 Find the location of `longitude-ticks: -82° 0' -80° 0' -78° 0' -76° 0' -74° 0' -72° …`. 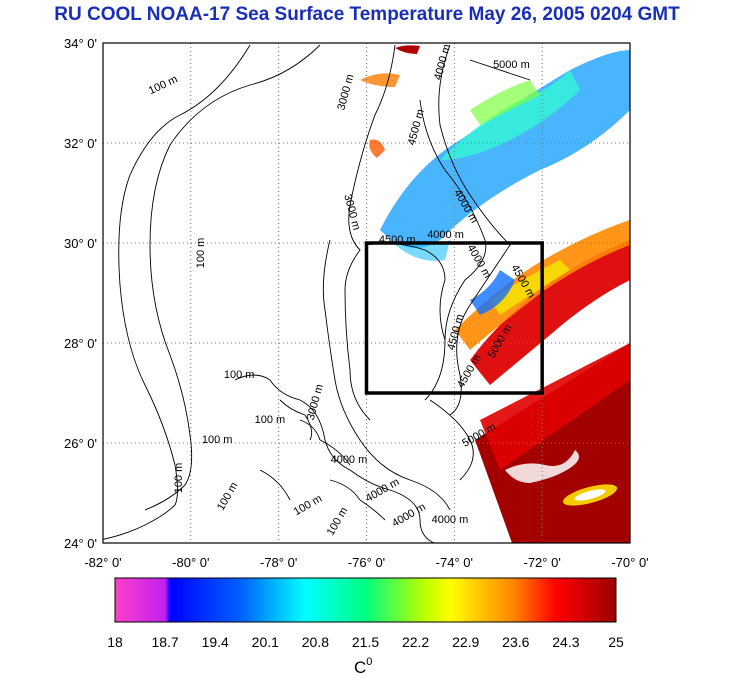

longitude-ticks: -82° 0' -80° 0' -78° 0' -76° 0' -74° 0' -72° … is located at coordinates (366, 562).